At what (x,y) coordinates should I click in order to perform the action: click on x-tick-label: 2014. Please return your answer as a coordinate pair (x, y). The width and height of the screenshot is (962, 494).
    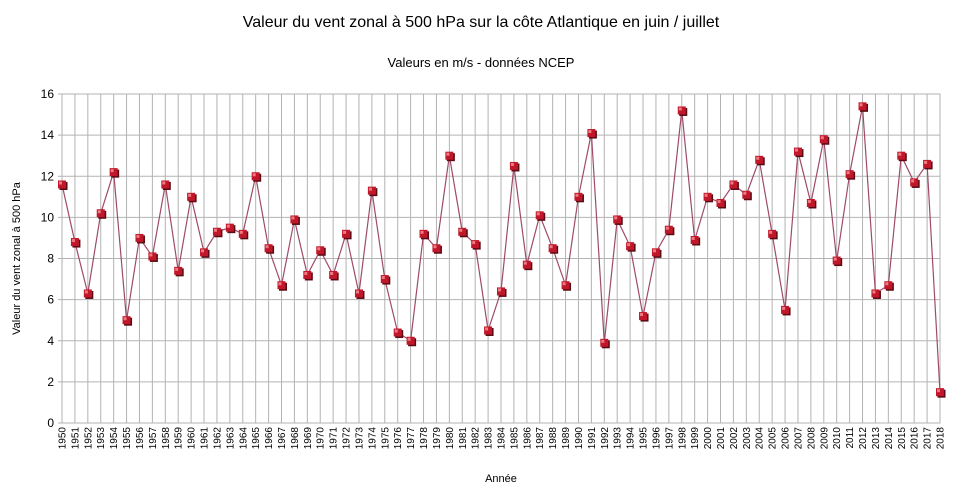
    Looking at the image, I should click on (889, 438).